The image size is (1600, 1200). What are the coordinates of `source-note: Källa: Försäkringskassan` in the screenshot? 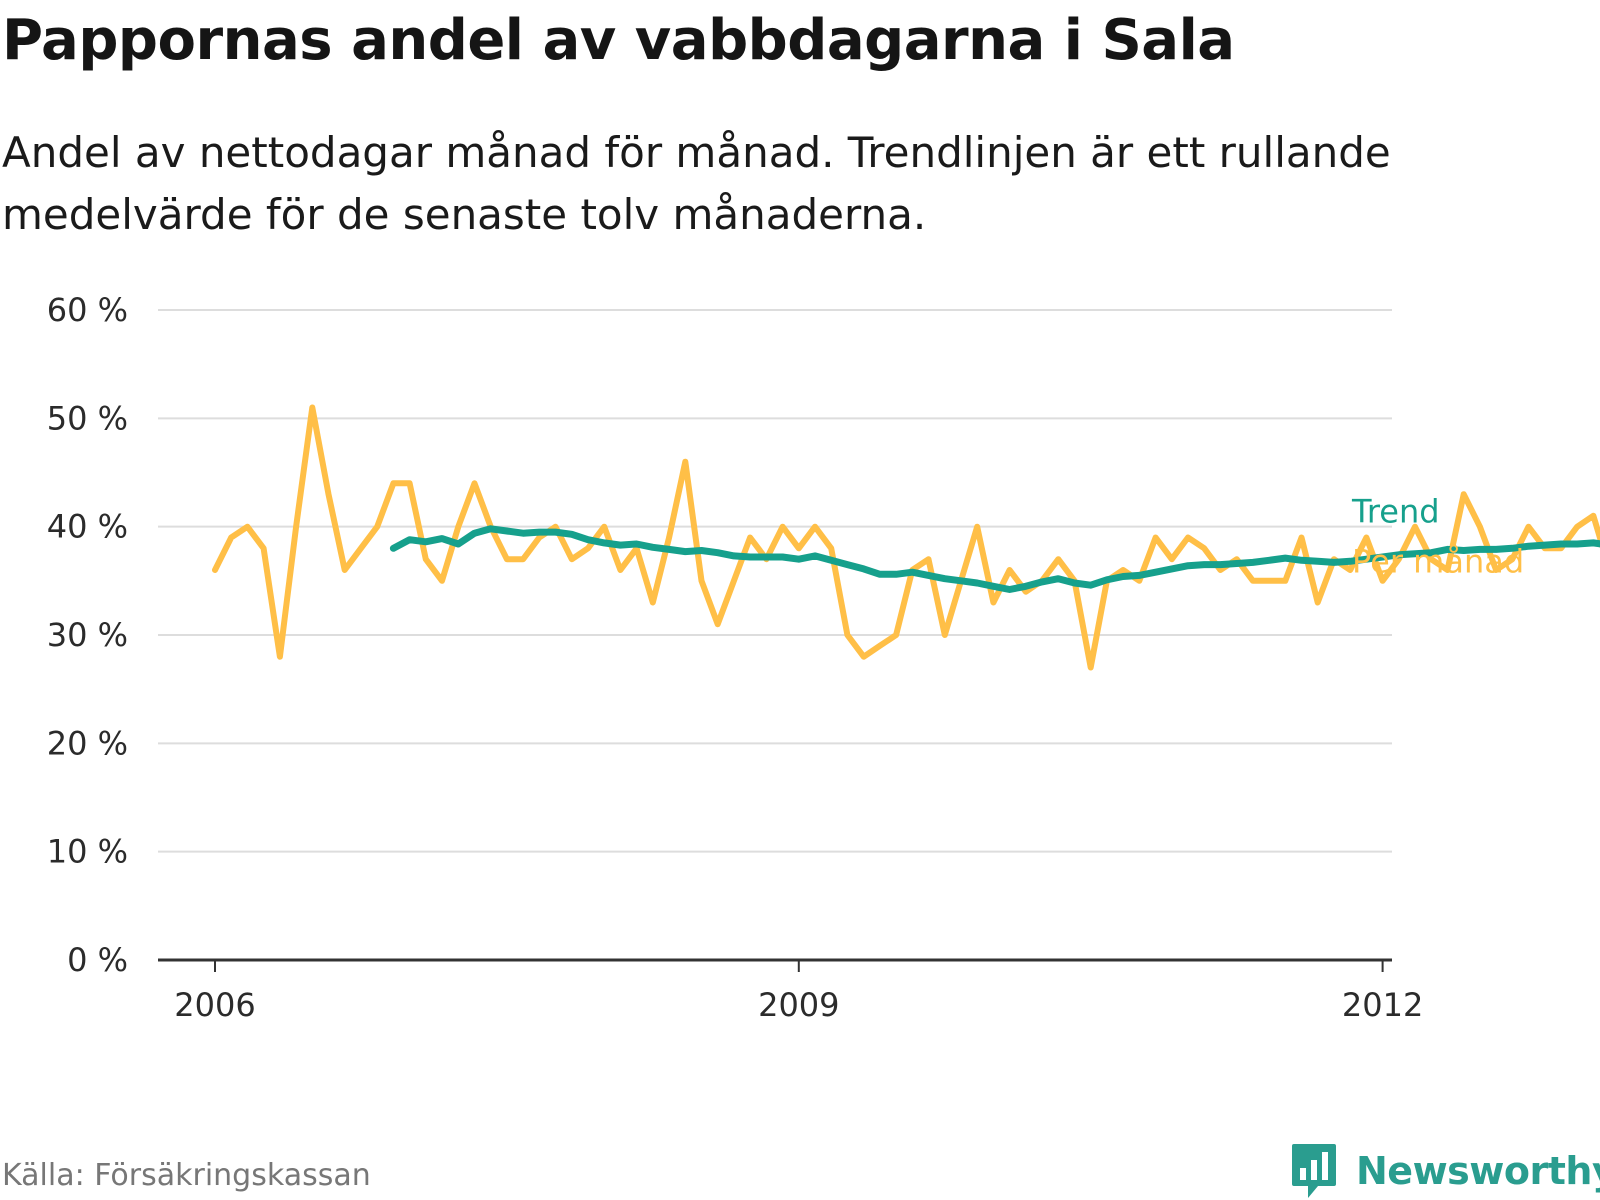 It's located at (186, 1175).